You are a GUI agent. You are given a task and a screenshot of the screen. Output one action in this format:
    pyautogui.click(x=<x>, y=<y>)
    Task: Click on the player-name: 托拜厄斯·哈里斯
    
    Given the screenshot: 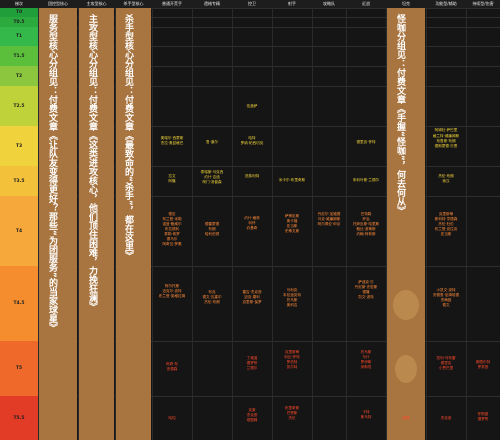 What is the action you would take?
    pyautogui.click(x=366, y=224)
    